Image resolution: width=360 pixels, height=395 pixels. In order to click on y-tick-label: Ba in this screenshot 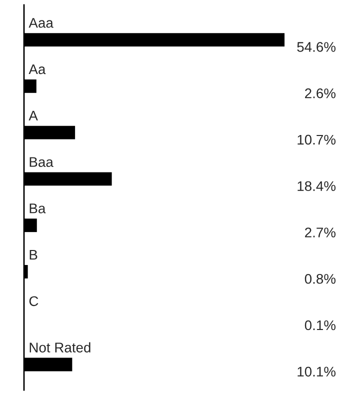, I will do `click(38, 209)`.